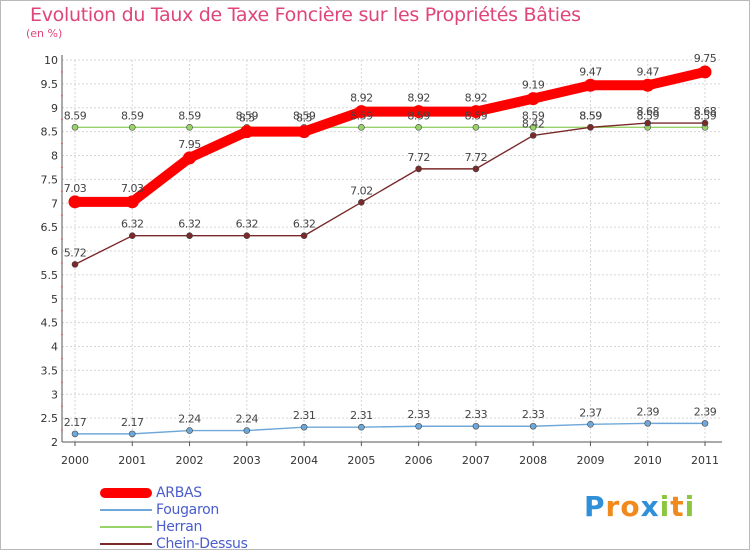 This screenshot has height=552, width=750. Describe the element at coordinates (54, 156) in the screenshot. I see `y-tick-label: 8` at that location.